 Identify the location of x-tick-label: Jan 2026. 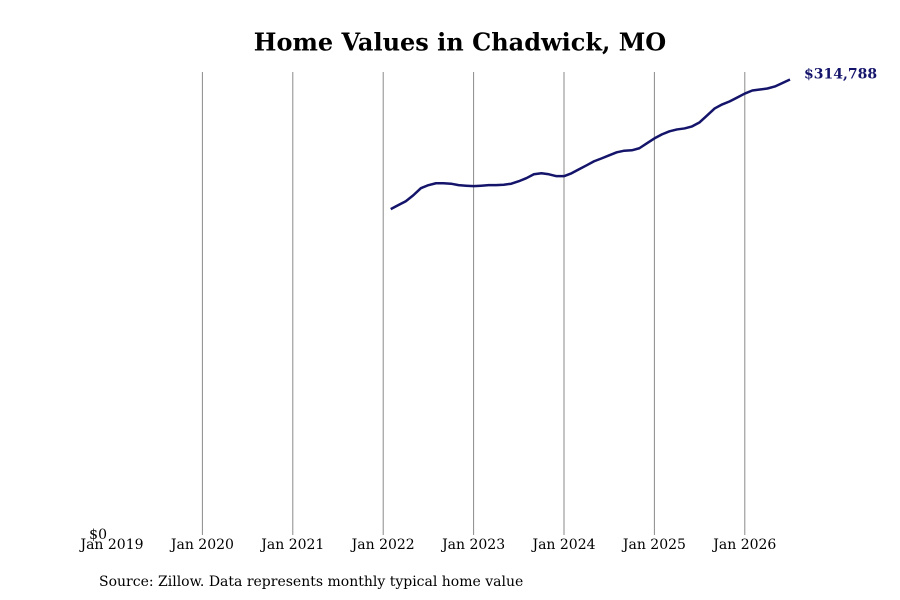
(743, 545).